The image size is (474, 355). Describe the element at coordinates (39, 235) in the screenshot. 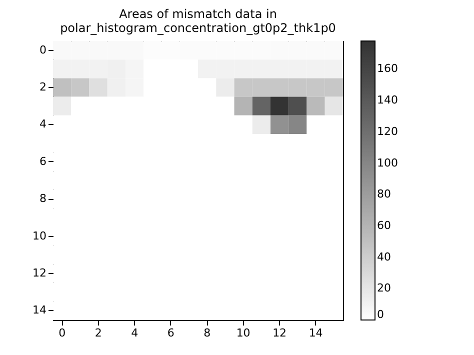

I see `y-tick-label: 10` at that location.